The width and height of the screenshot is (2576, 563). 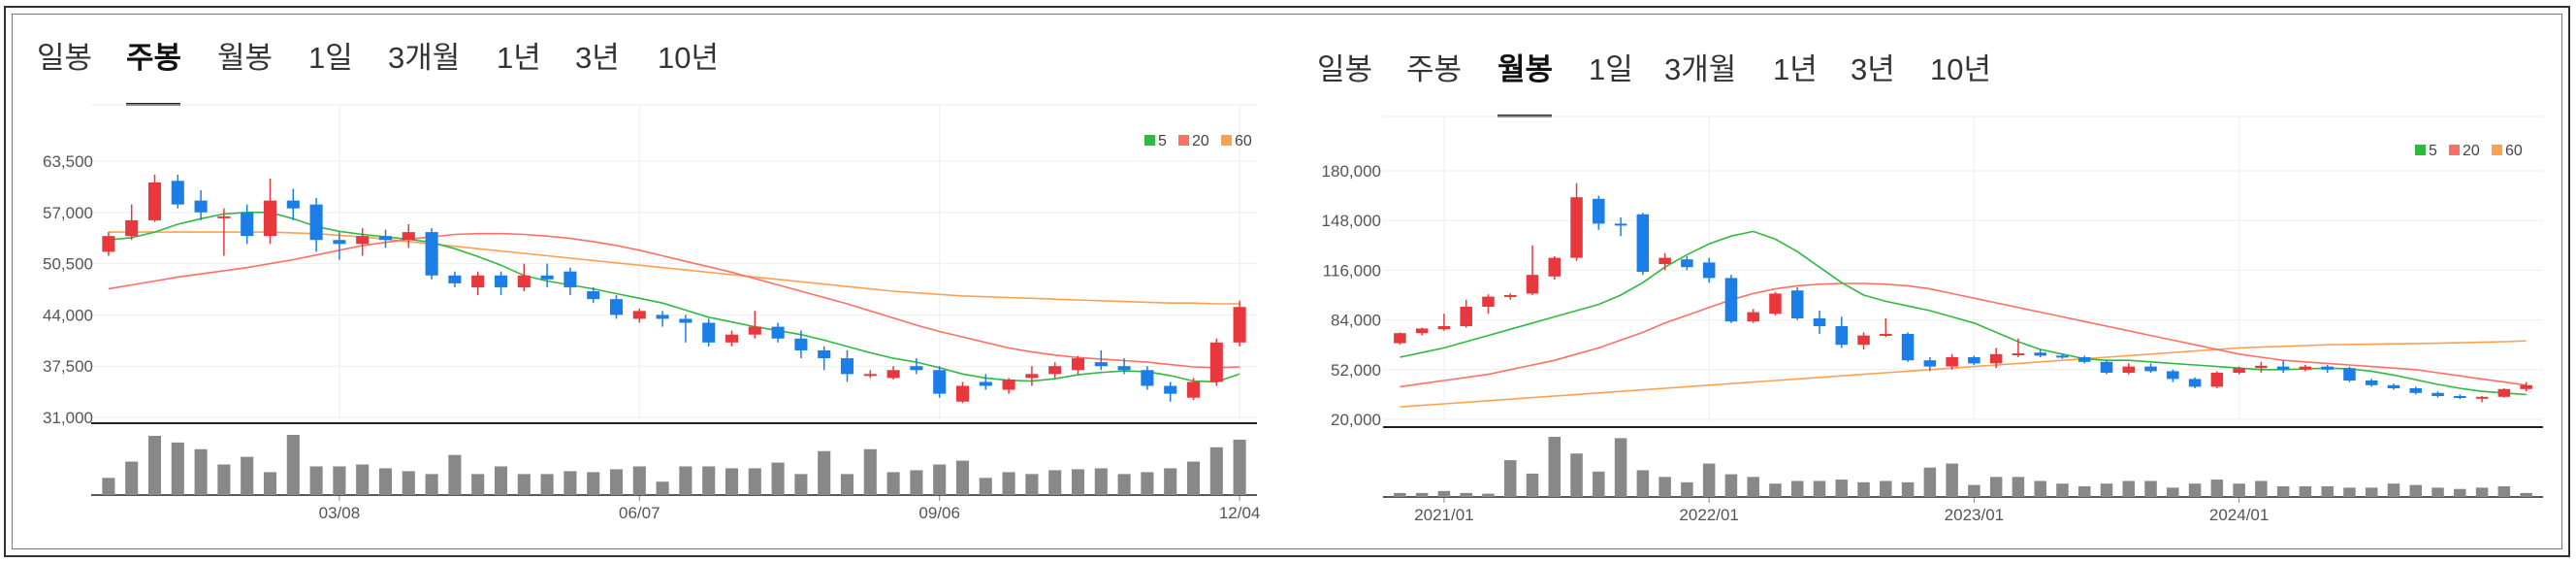 What do you see at coordinates (674, 298) in the screenshot?
I see `ma5-line` at bounding box center [674, 298].